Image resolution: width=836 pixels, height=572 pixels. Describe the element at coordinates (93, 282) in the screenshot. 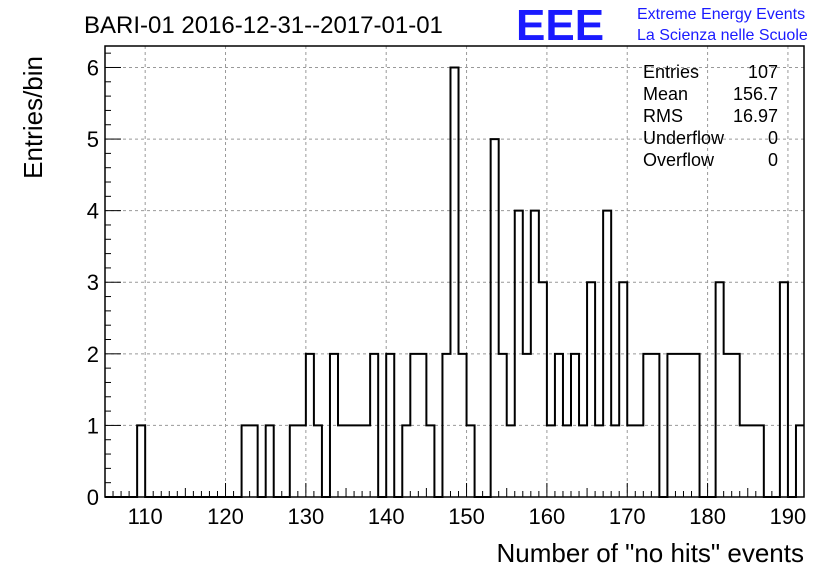

I see `y-tick-label: 3` at that location.